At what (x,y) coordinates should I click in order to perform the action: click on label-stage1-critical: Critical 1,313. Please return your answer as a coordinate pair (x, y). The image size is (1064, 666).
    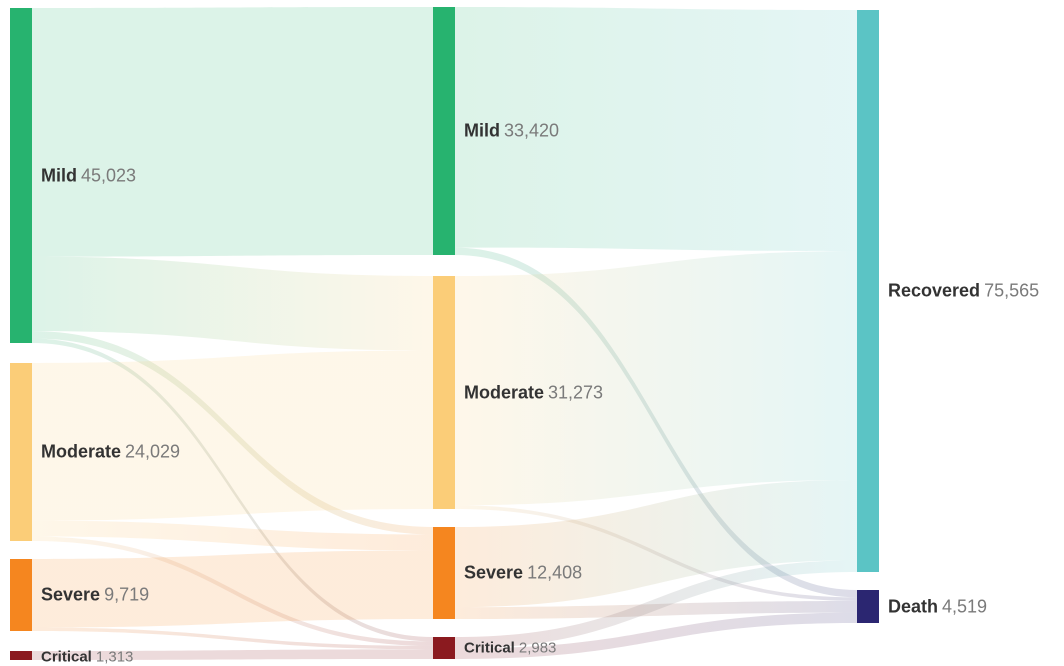
    Looking at the image, I should click on (87, 657).